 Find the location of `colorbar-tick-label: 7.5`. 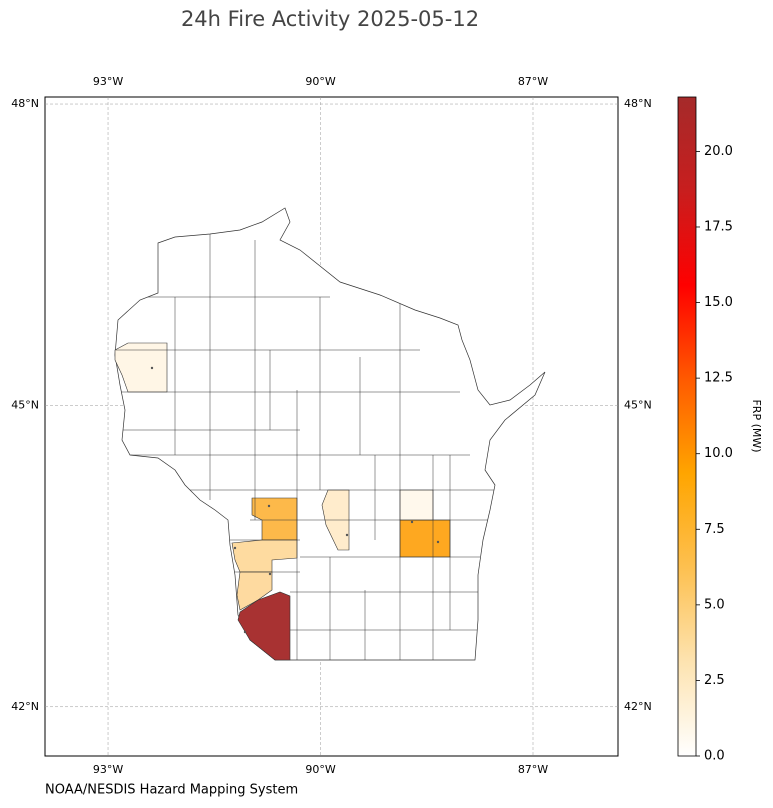

colorbar-tick-label: 7.5 is located at coordinates (714, 529).